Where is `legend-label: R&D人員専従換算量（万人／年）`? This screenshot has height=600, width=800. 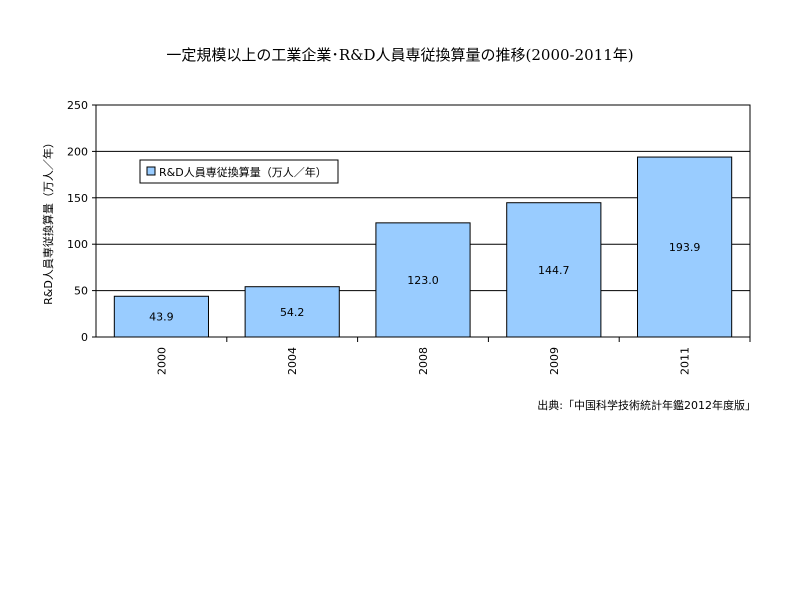 legend-label: R&D人員専従換算量（万人／年） is located at coordinates (243, 172).